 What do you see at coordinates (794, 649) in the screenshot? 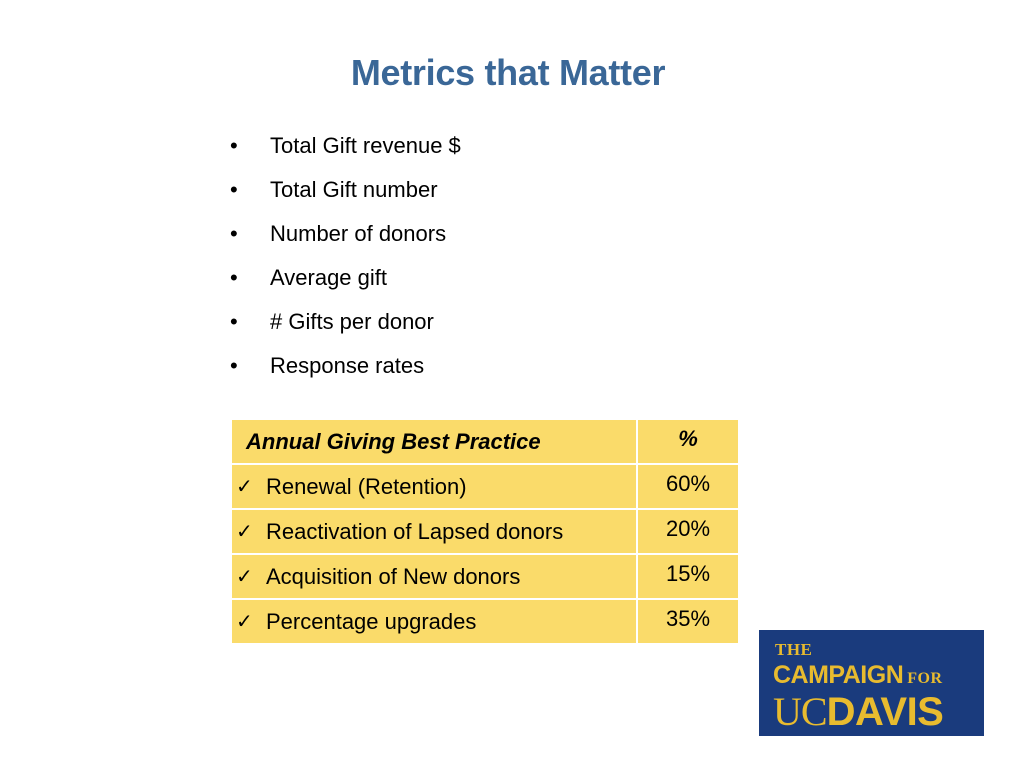
I see `logo-line-the: THE` at bounding box center [794, 649].